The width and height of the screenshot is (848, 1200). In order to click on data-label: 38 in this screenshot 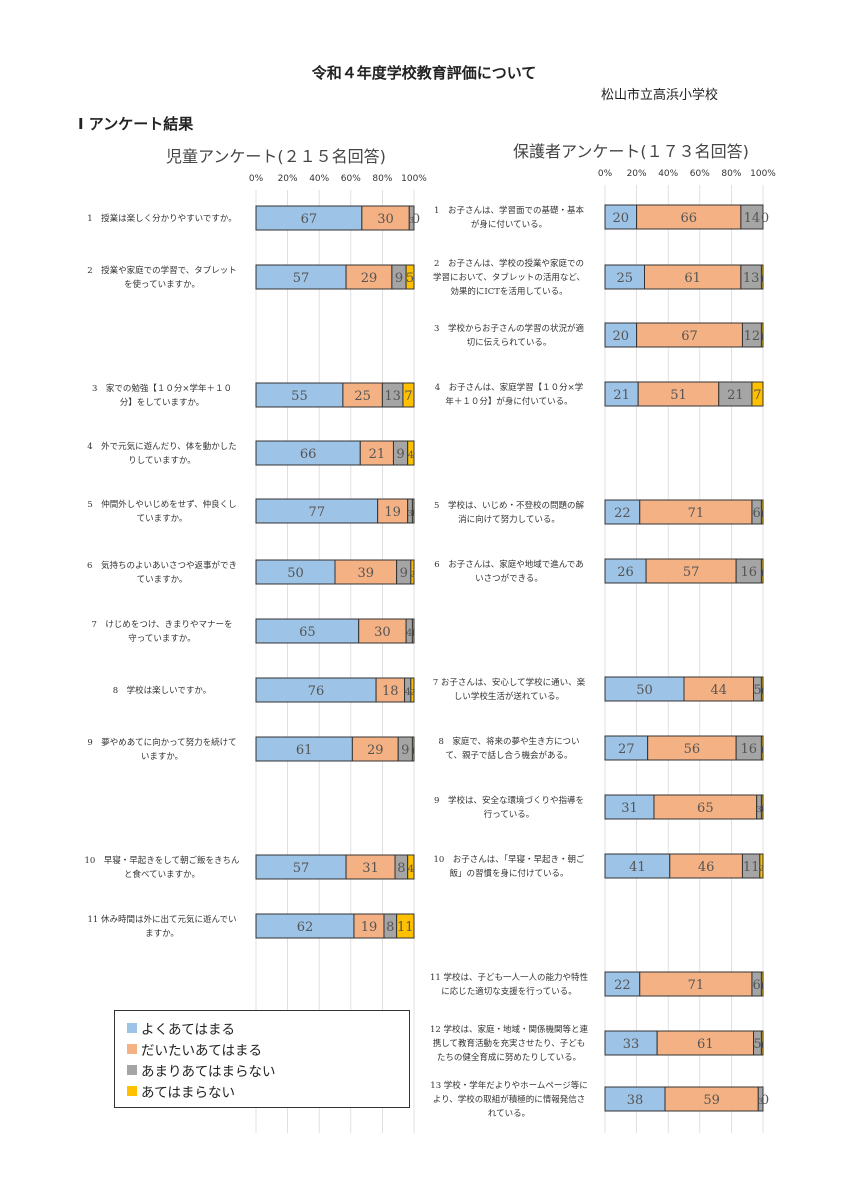, I will do `click(635, 1100)`.